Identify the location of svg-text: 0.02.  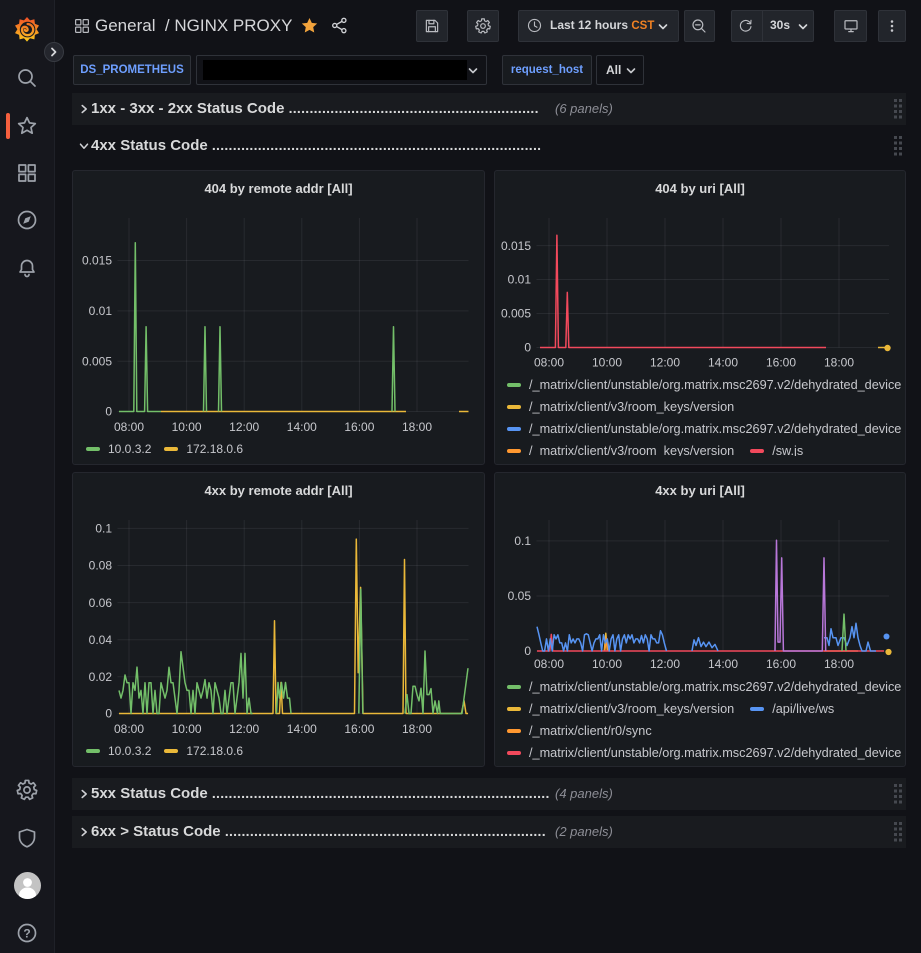
(101, 677).